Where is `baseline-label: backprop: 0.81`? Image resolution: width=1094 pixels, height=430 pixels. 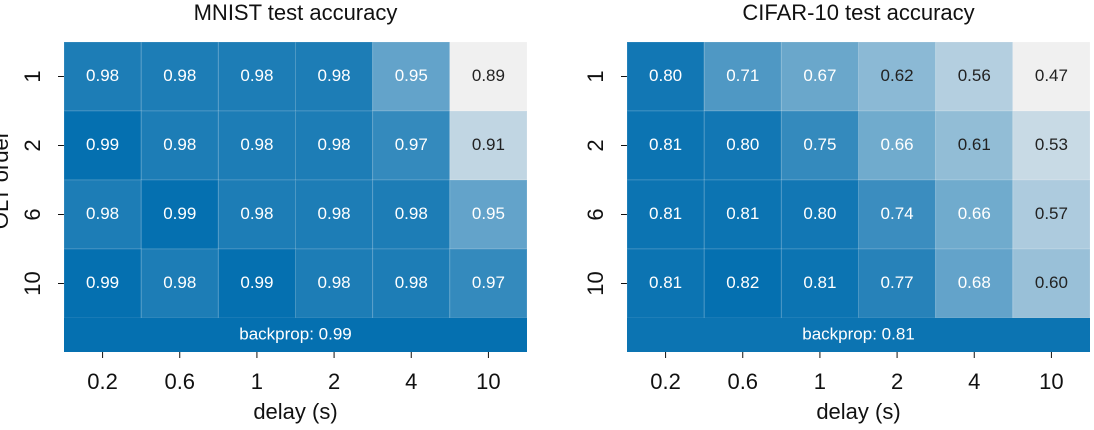 baseline-label: backprop: 0.81 is located at coordinates (858, 333).